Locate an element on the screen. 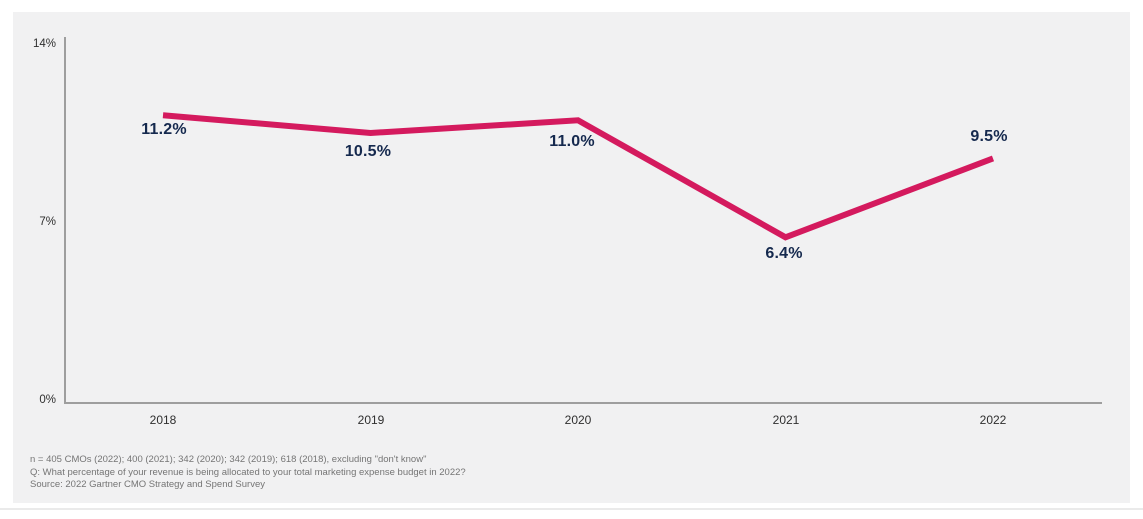  x-tick-label-2020: 2020 is located at coordinates (578, 420).